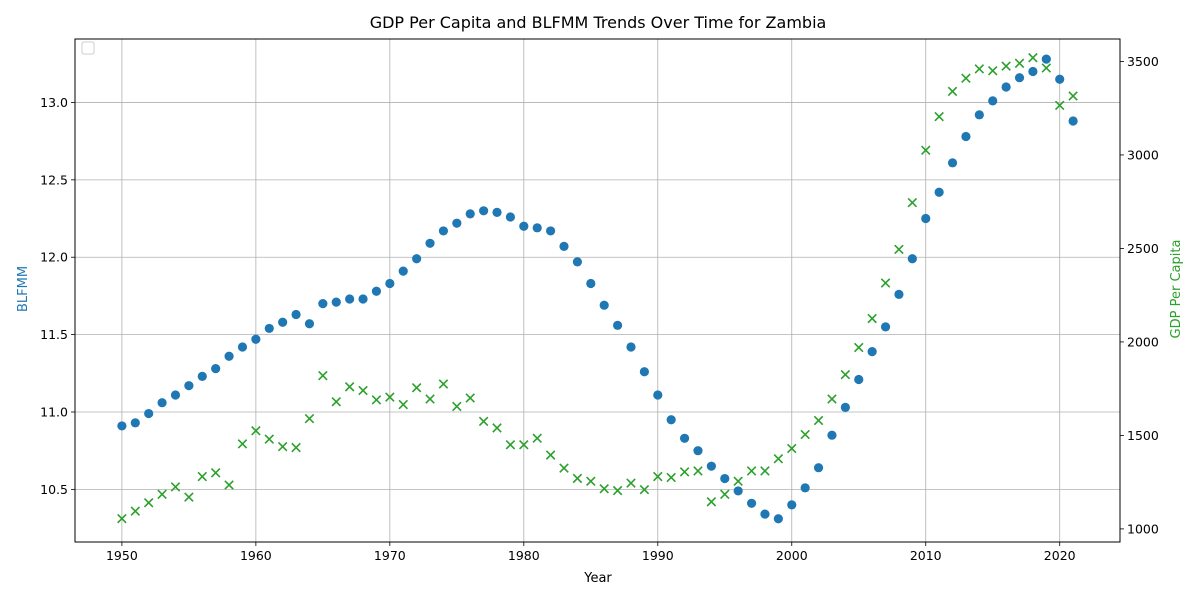 Image resolution: width=1200 pixels, height=600 pixels. I want to click on x-tick-label: 1970, so click(390, 555).